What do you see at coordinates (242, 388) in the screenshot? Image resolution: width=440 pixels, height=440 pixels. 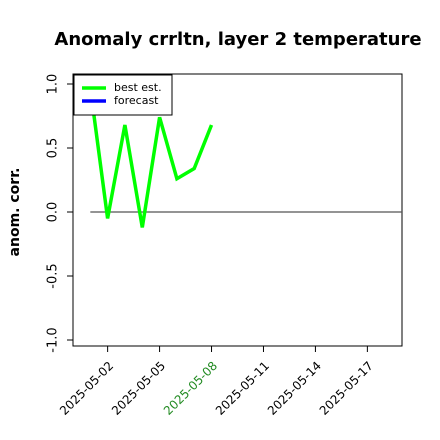 I see `x-tick-label: 2025-05-11` at bounding box center [242, 388].